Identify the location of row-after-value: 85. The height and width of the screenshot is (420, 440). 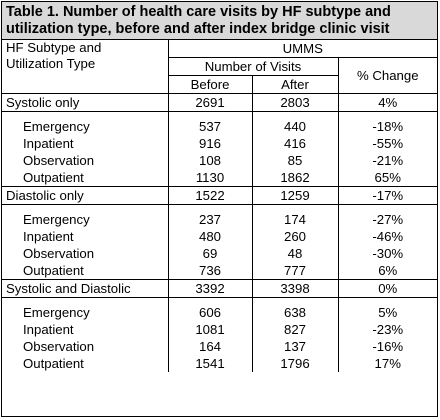
(295, 160).